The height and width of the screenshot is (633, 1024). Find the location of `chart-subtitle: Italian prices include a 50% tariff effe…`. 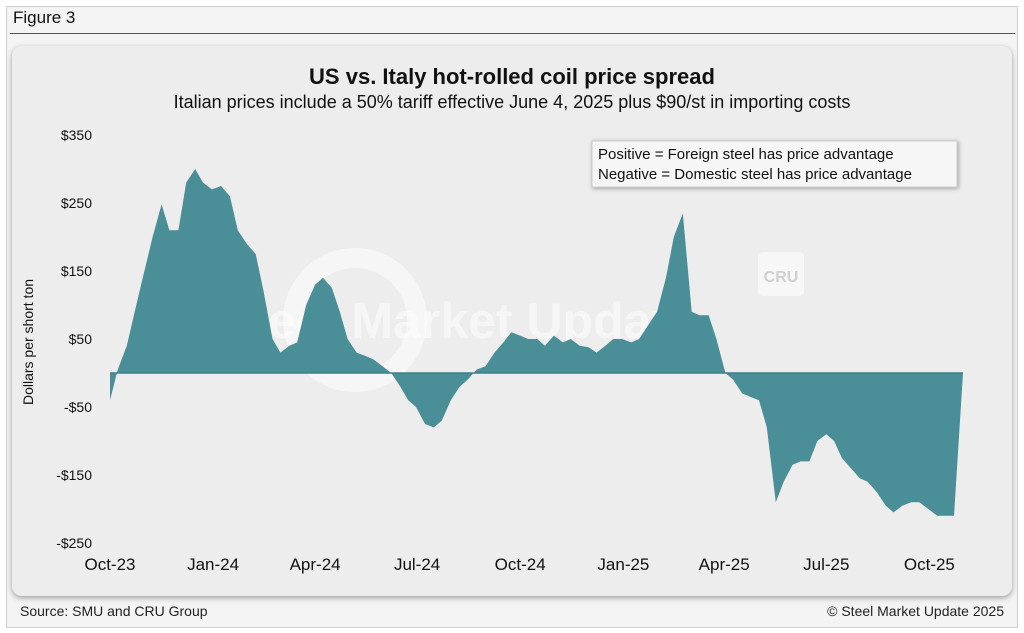

chart-subtitle: Italian prices include a 50% tariff effe… is located at coordinates (512, 102).